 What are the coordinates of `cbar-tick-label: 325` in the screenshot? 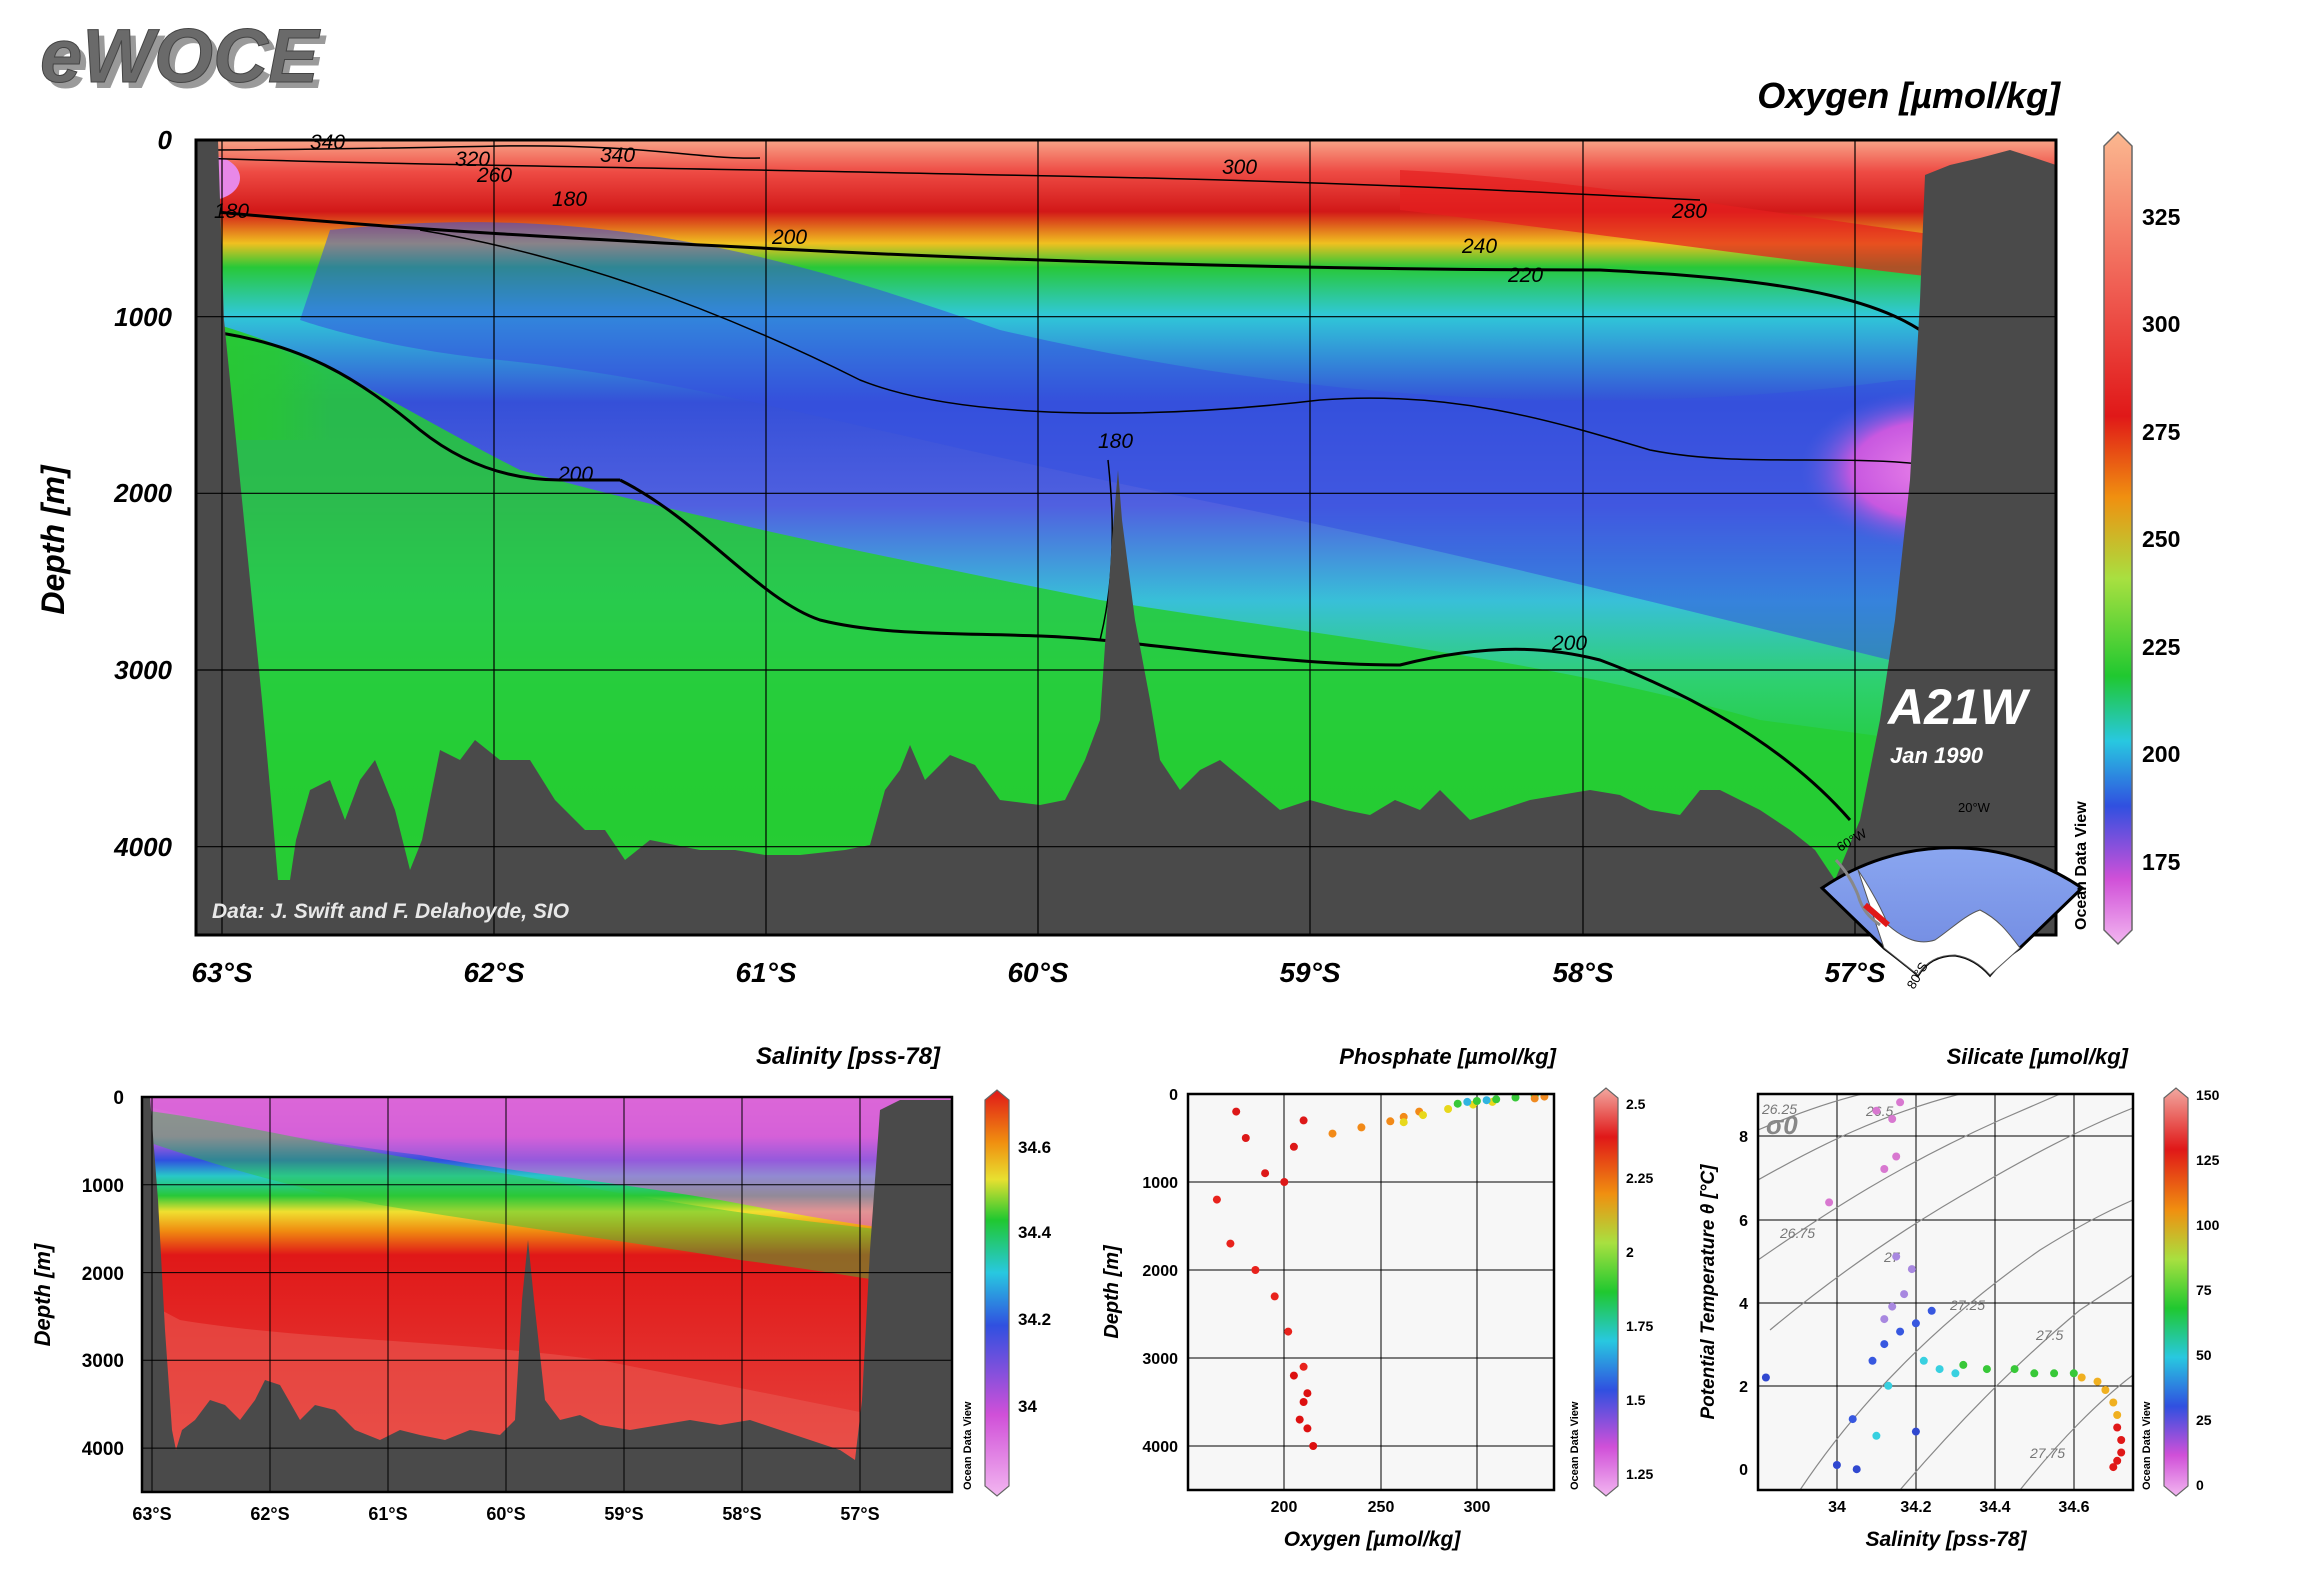 It's located at (2161, 217).